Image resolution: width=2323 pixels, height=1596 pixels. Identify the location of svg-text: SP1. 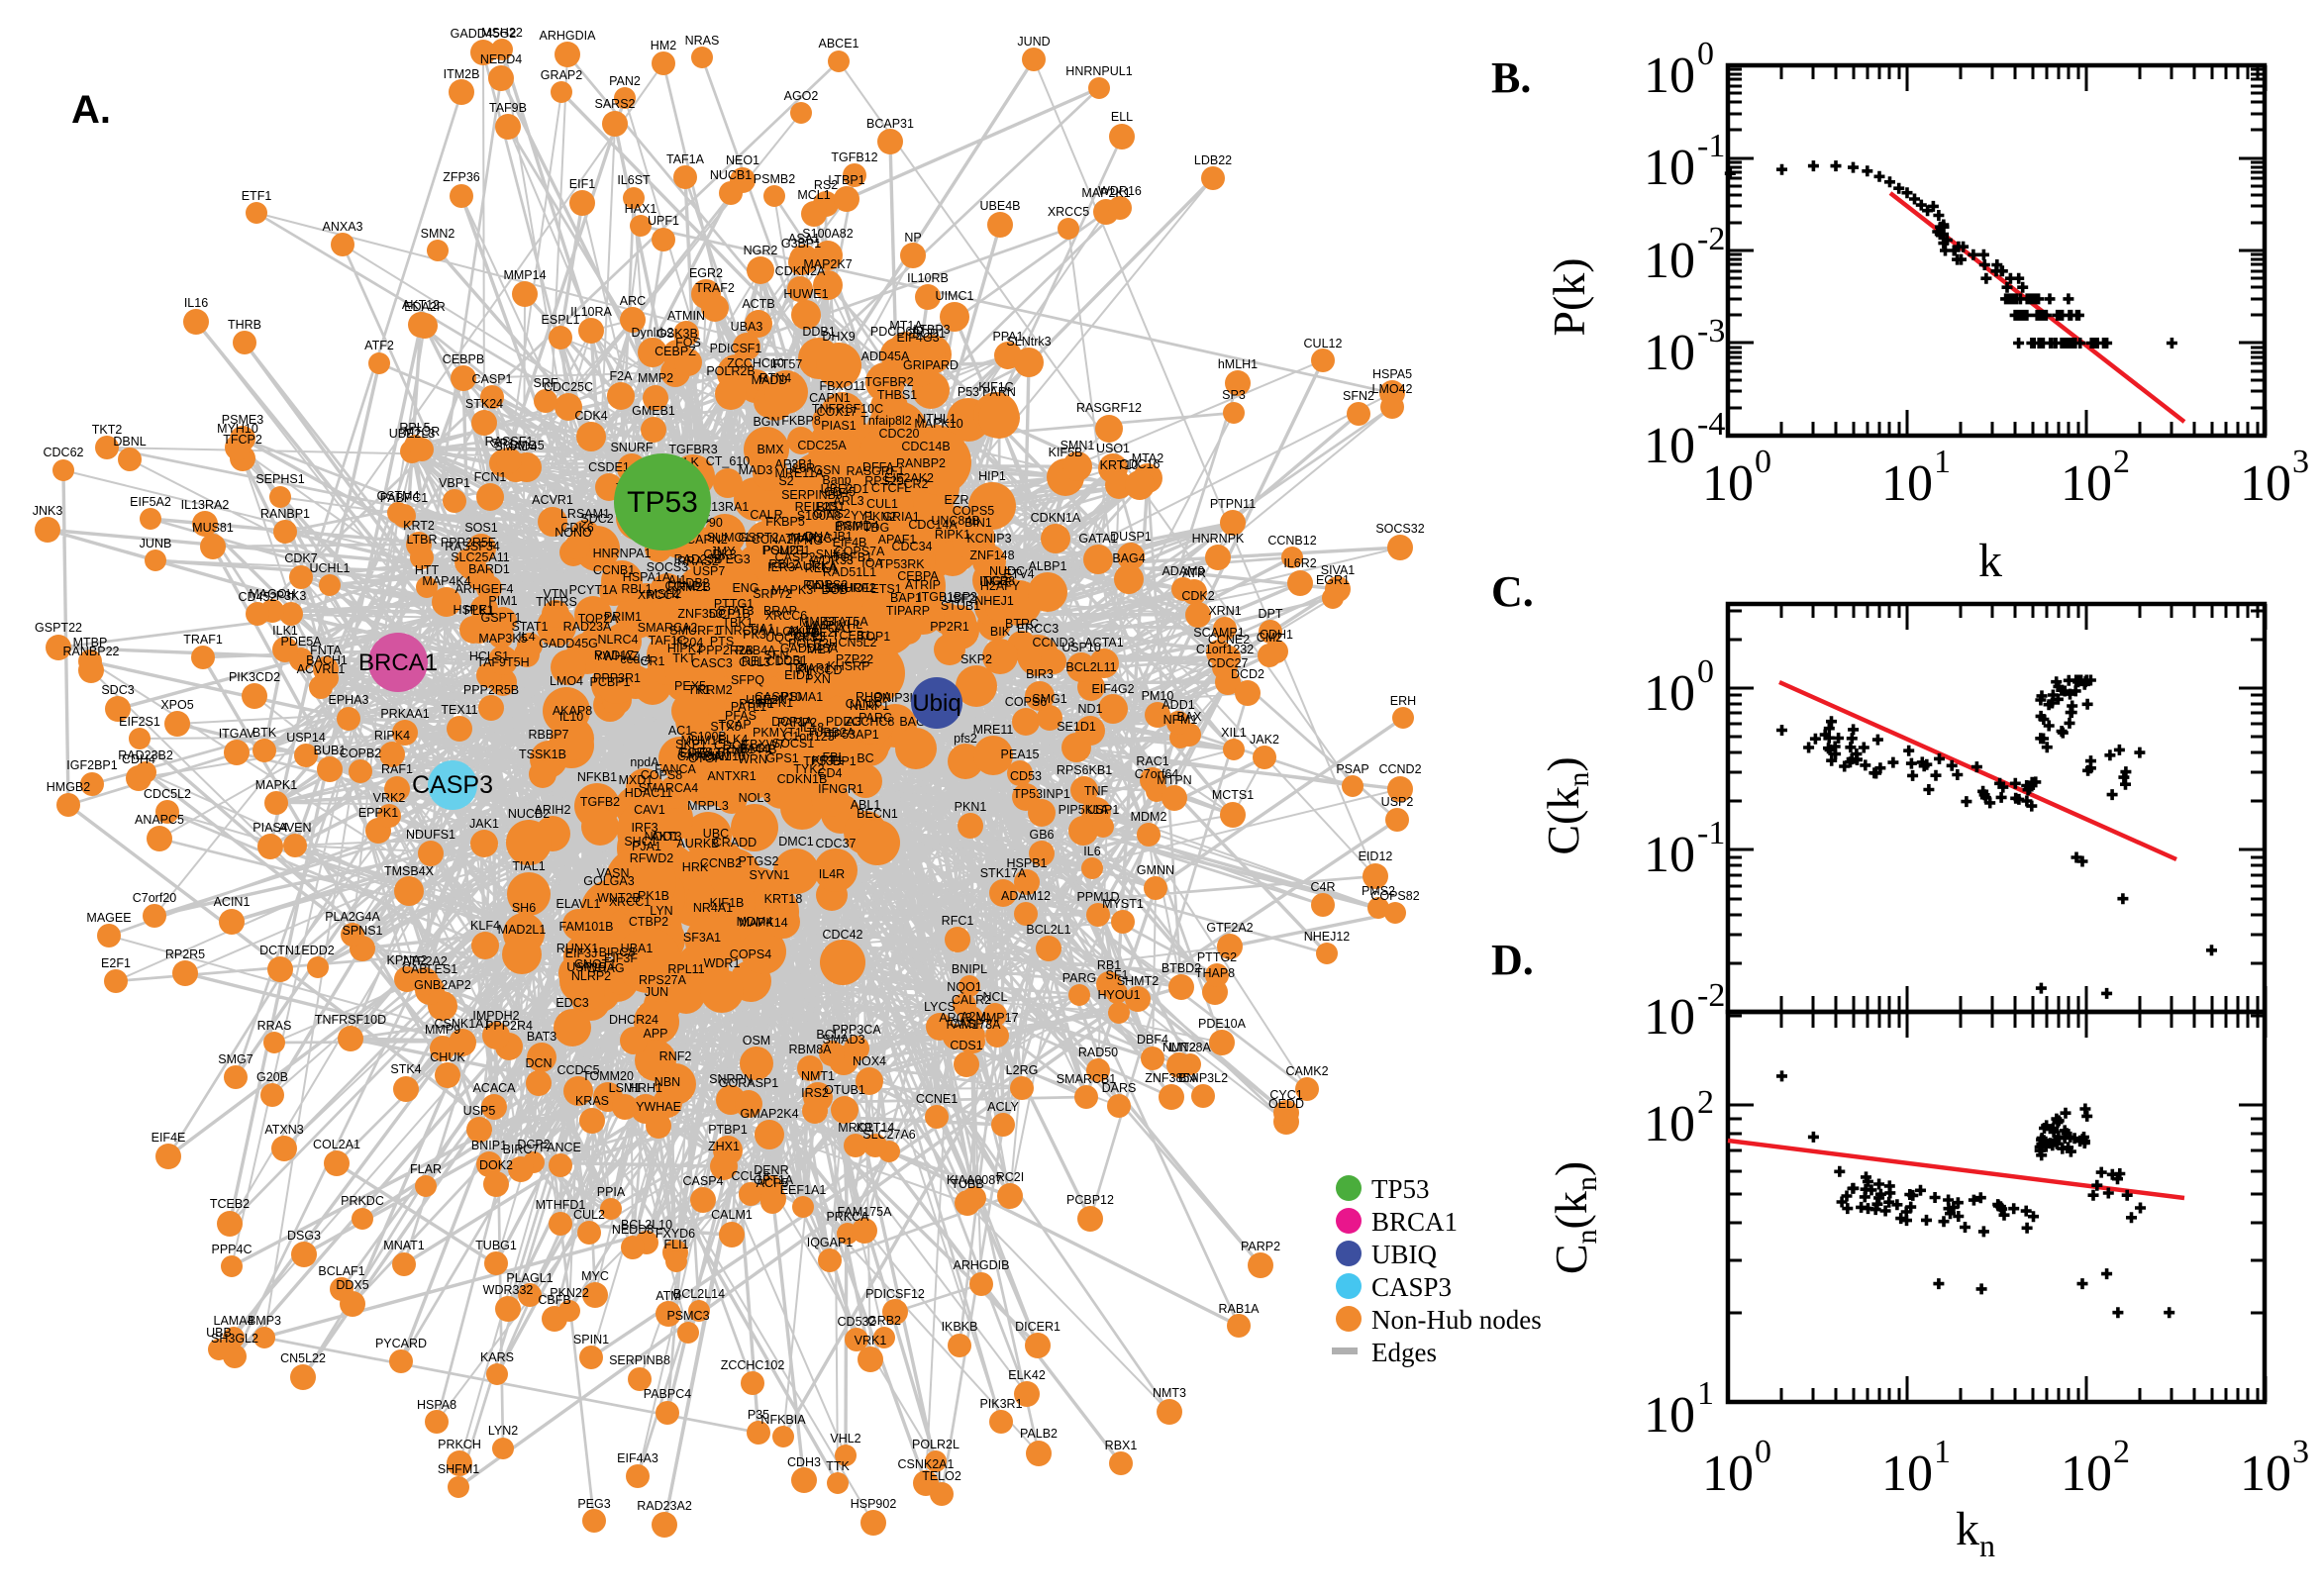
(503, 443).